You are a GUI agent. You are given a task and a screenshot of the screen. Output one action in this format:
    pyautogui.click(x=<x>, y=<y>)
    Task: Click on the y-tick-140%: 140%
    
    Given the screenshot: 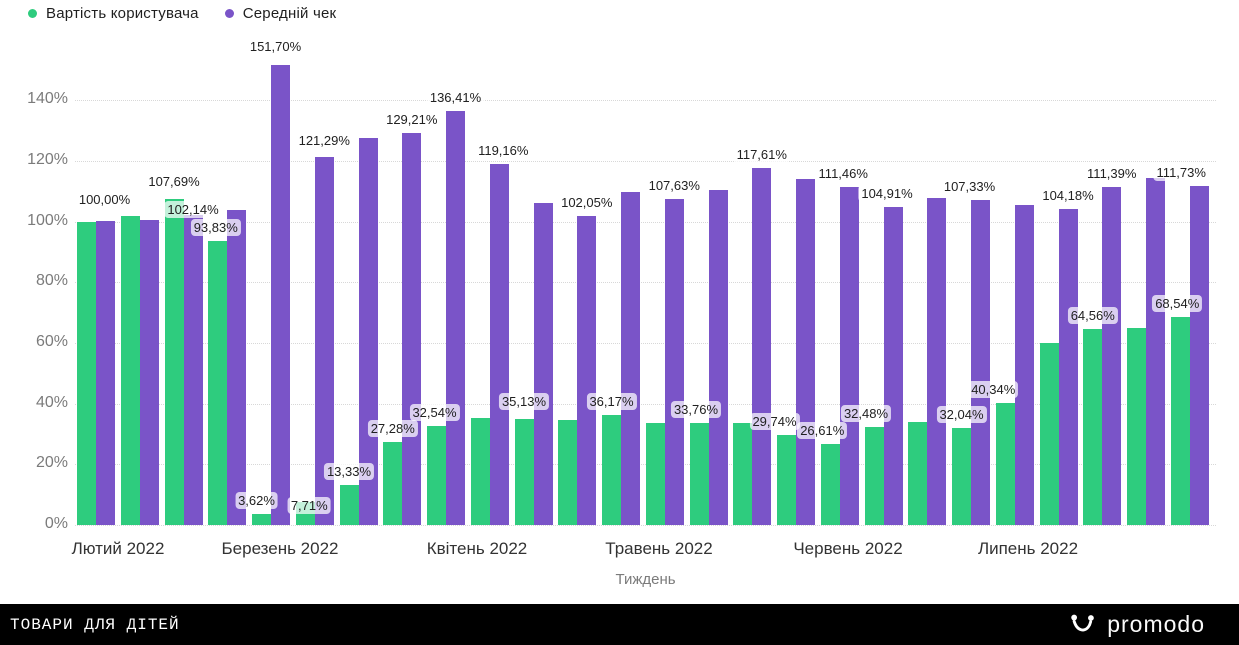 What is the action you would take?
    pyautogui.click(x=47, y=99)
    